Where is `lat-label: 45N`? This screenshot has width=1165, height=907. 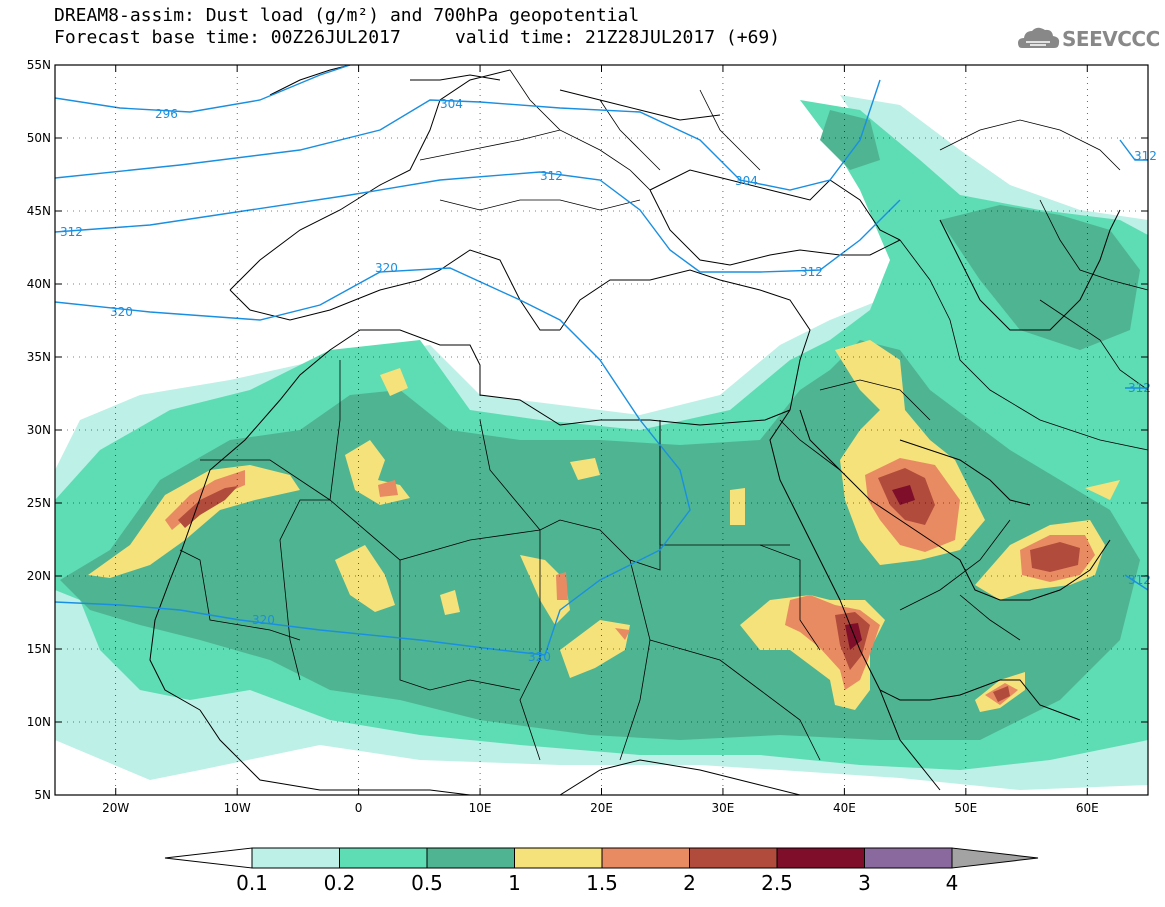 lat-label: 45N is located at coordinates (39, 211).